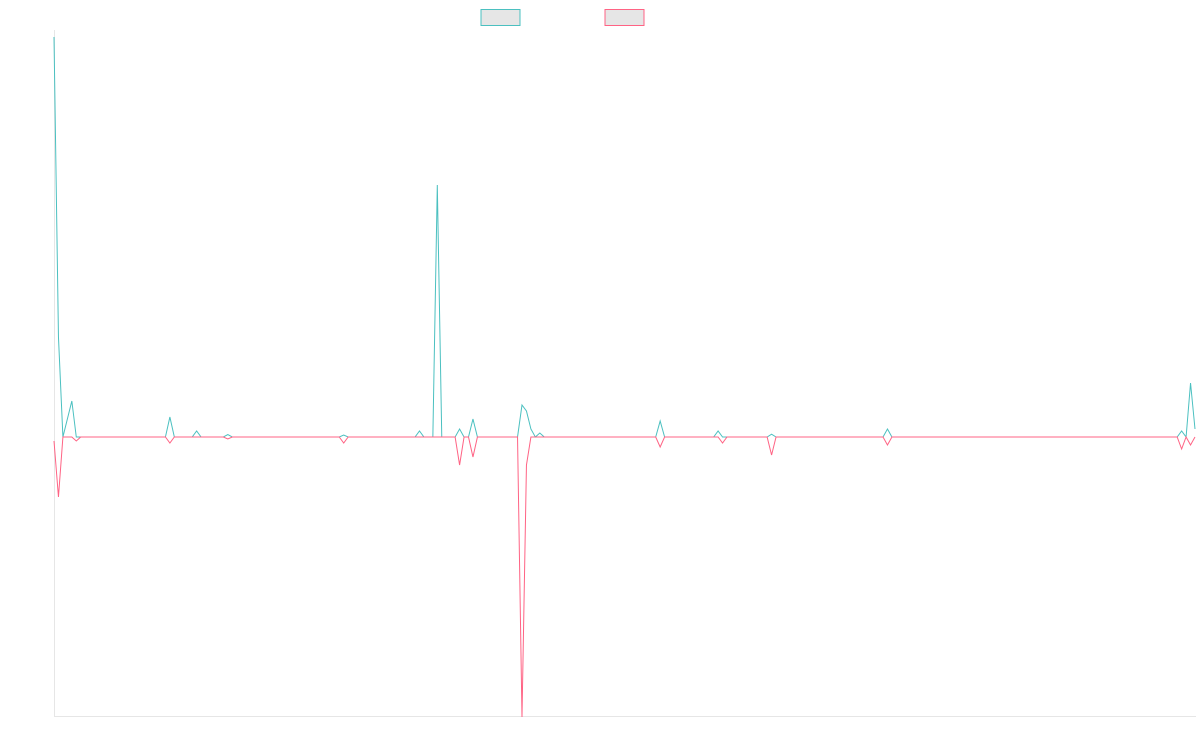  What do you see at coordinates (624, 17) in the screenshot?
I see `legend-swatch-series-b` at bounding box center [624, 17].